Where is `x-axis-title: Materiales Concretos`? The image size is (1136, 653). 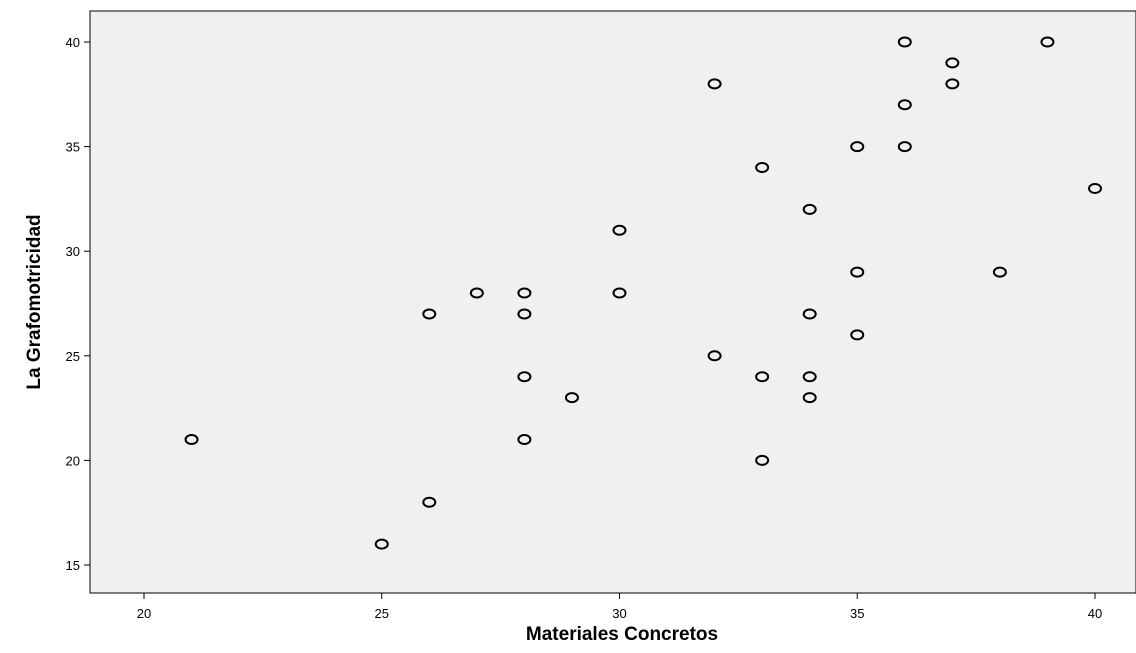 x-axis-title: Materiales Concretos is located at coordinates (622, 634).